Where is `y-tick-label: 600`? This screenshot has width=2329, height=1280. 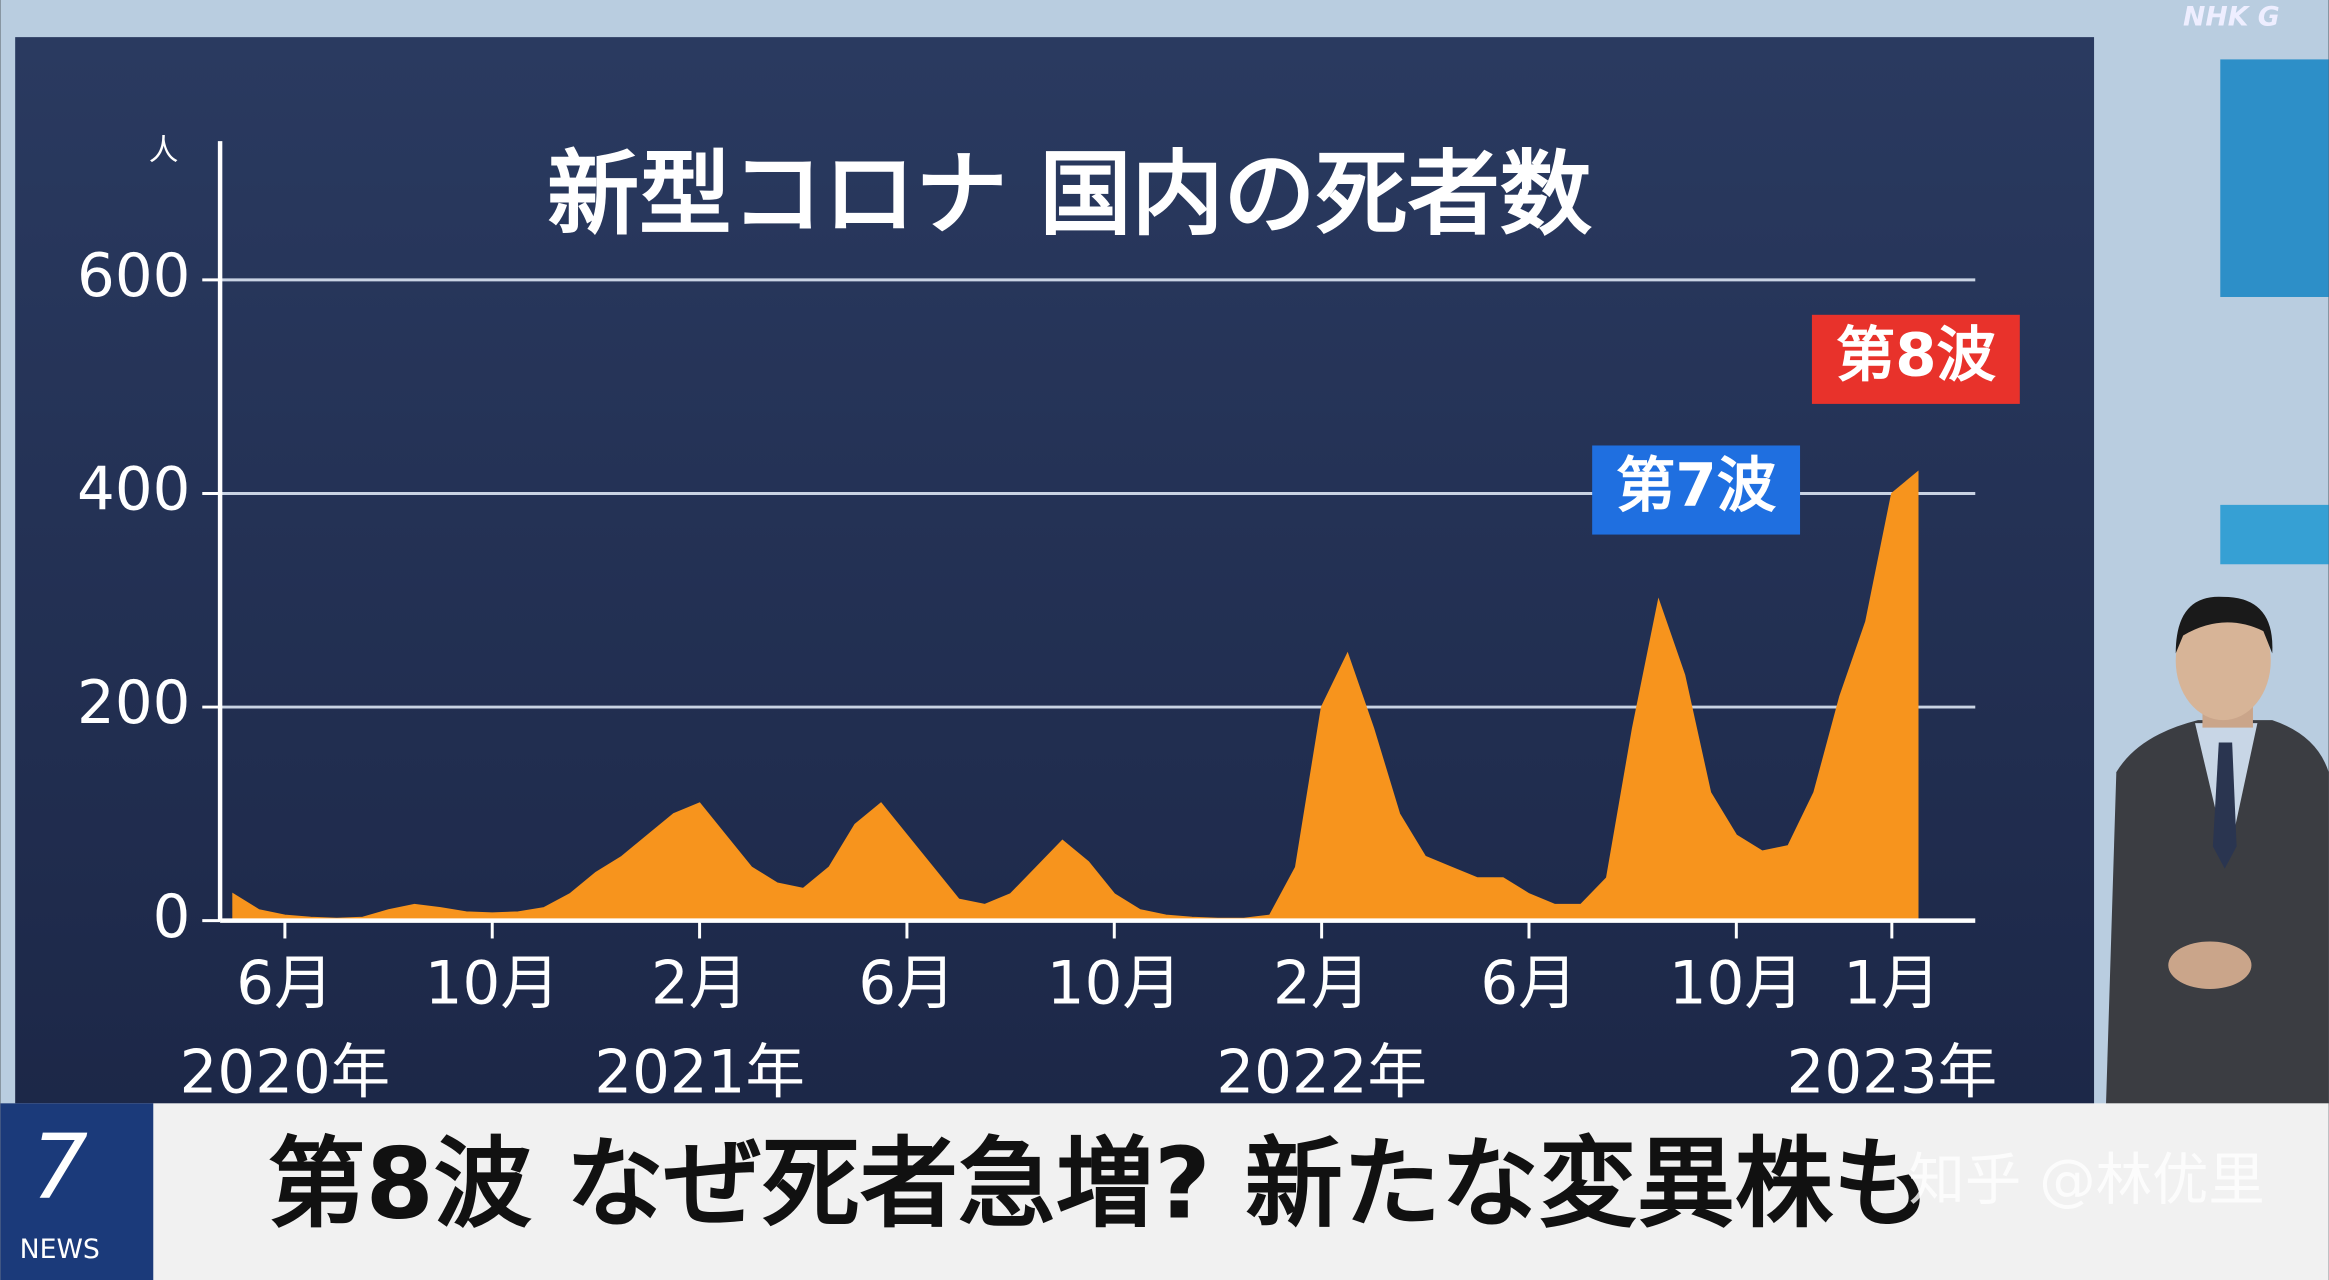 y-tick-label: 600 is located at coordinates (133, 276).